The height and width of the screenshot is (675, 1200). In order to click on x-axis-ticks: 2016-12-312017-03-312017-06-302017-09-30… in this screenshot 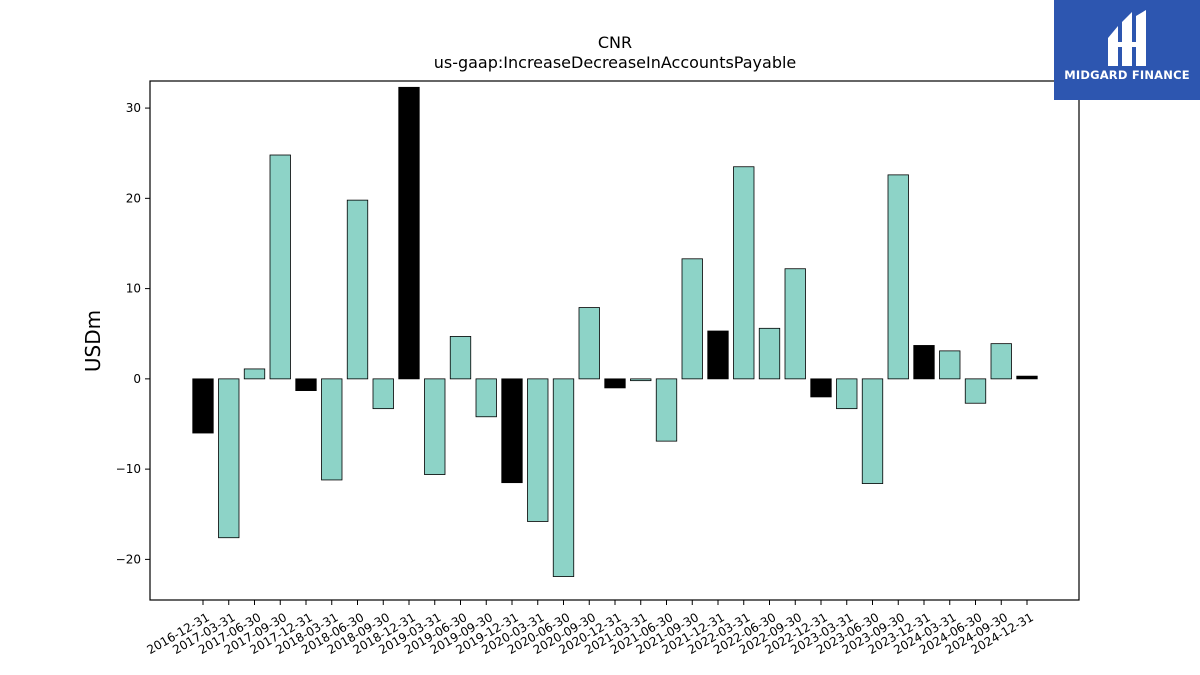, I will do `click(590, 628)`.